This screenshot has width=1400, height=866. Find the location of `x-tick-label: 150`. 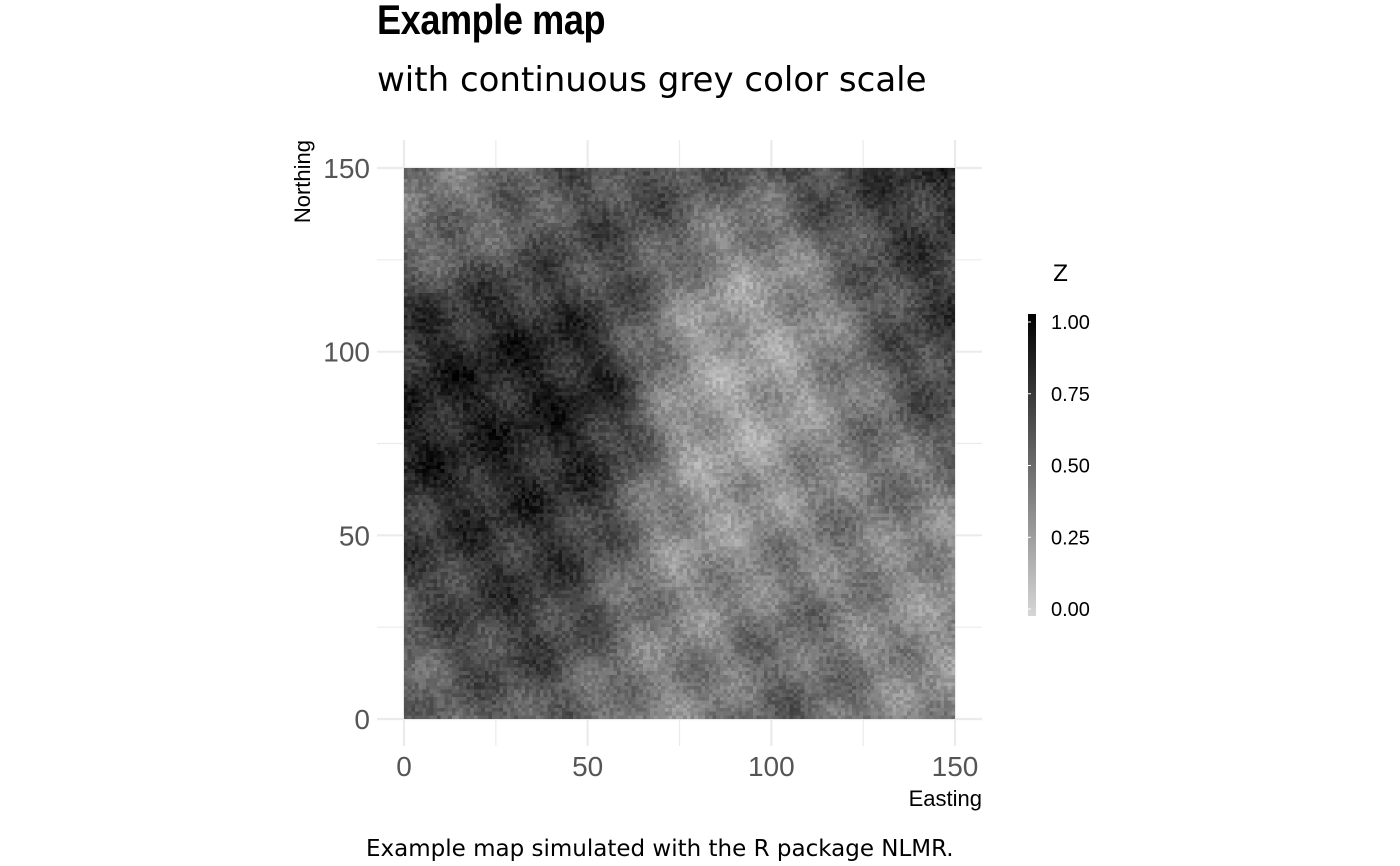

x-tick-label: 150 is located at coordinates (955, 766).